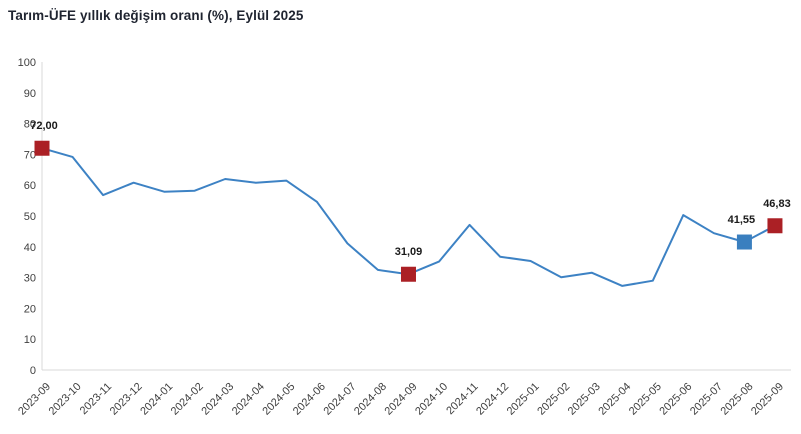 This screenshot has width=801, height=434. Describe the element at coordinates (33, 371) in the screenshot. I see `y-tick-label: 0` at that location.